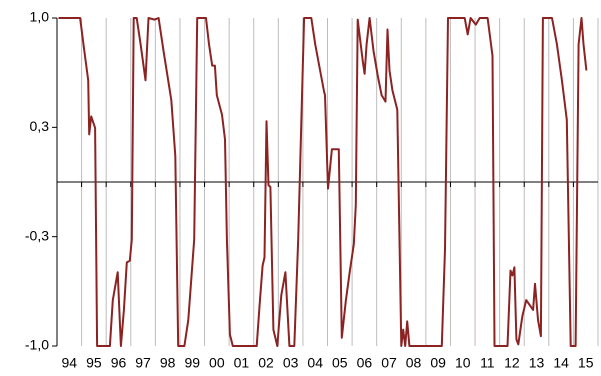  Describe the element at coordinates (94, 363) in the screenshot. I see `x-tick-label: 95` at that location.